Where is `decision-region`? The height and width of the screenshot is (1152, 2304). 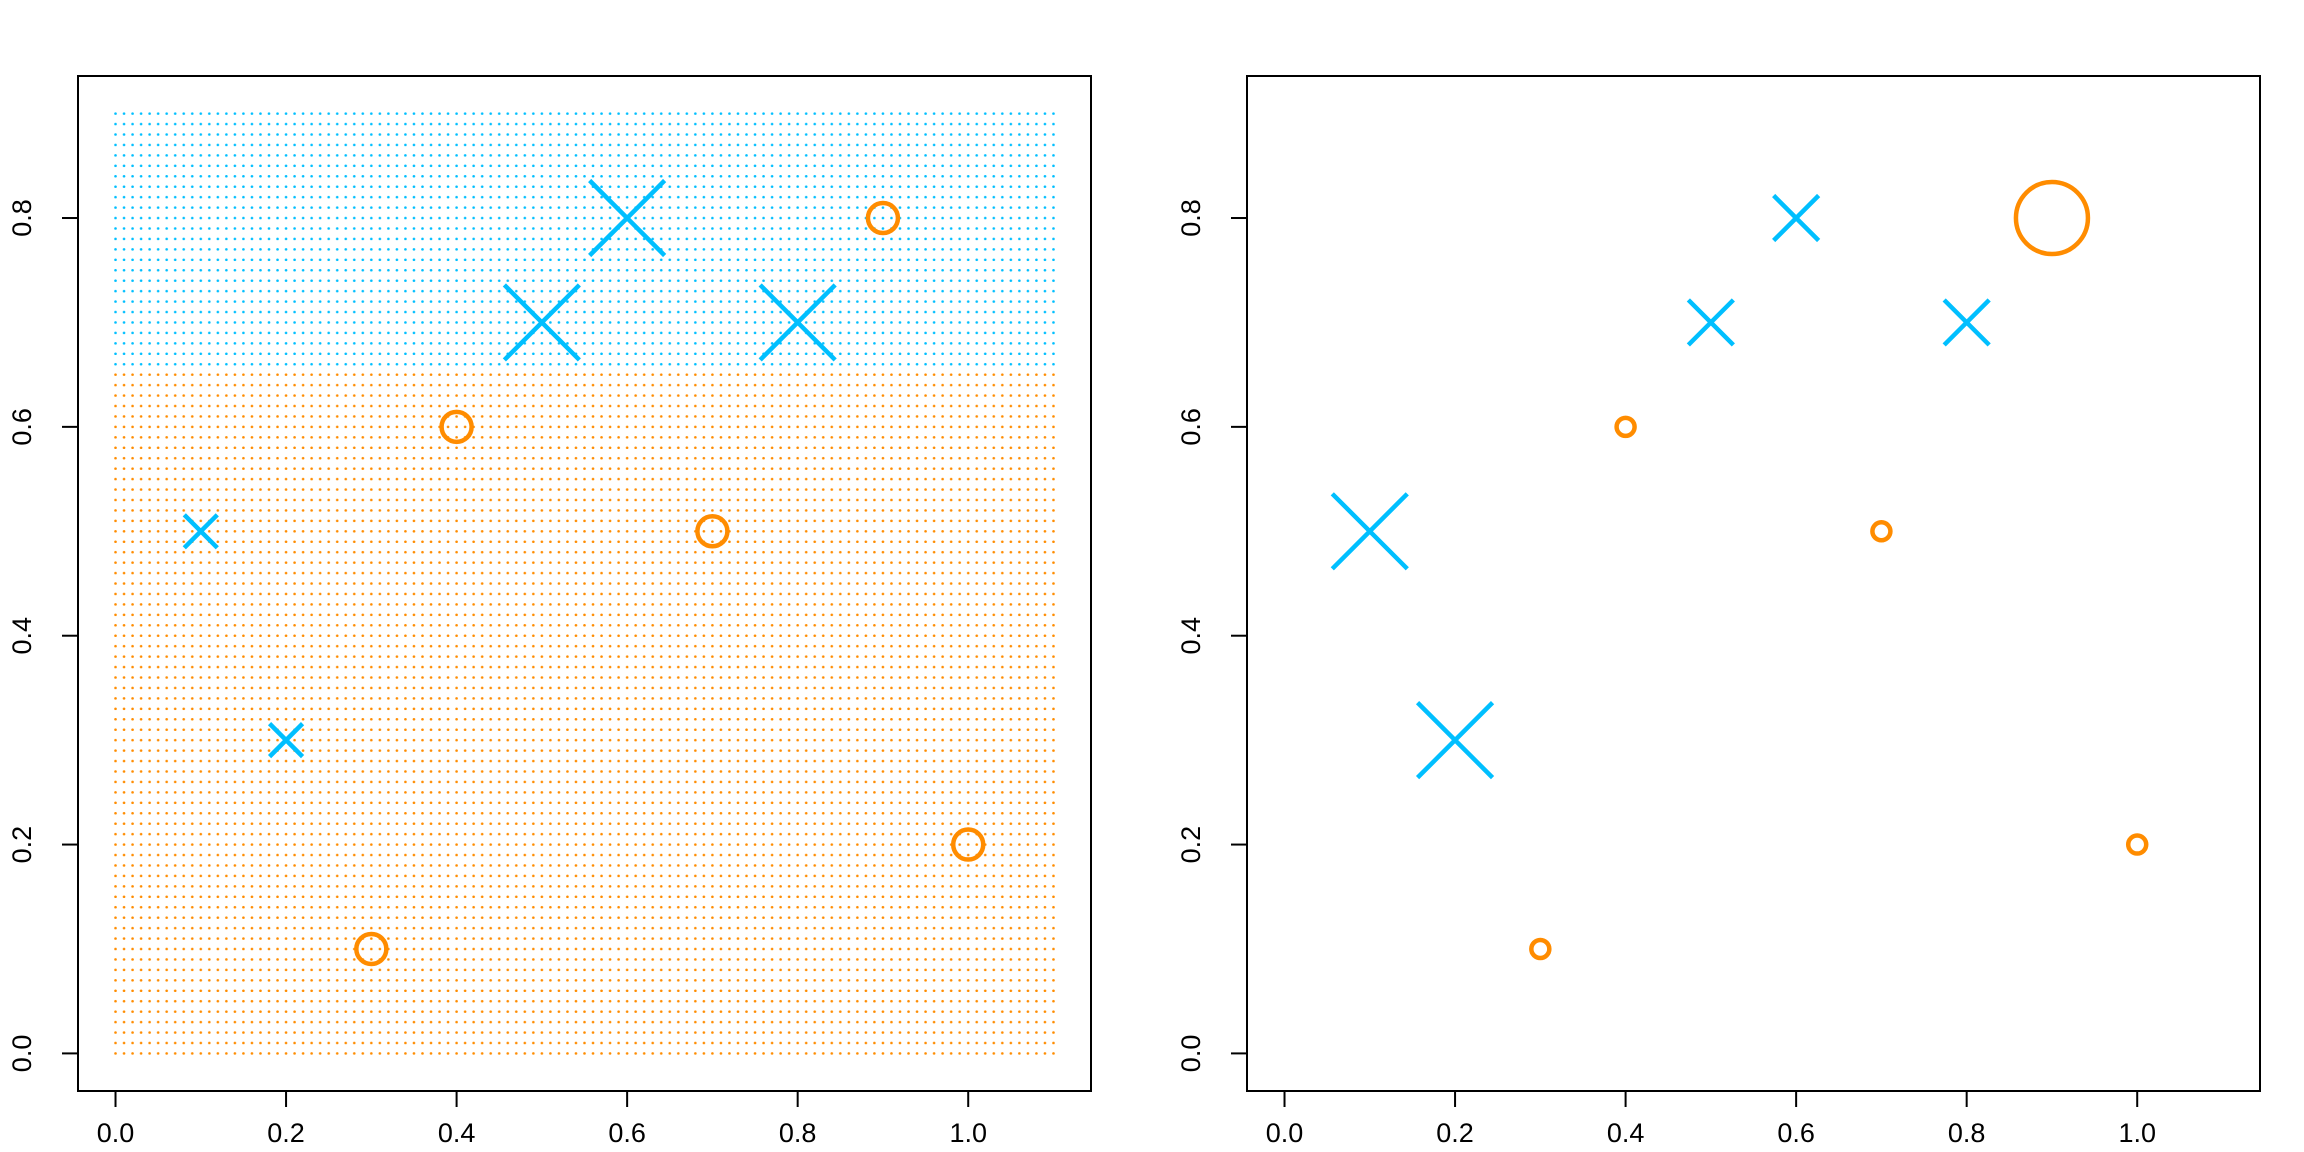 decision-region is located at coordinates (584, 239).